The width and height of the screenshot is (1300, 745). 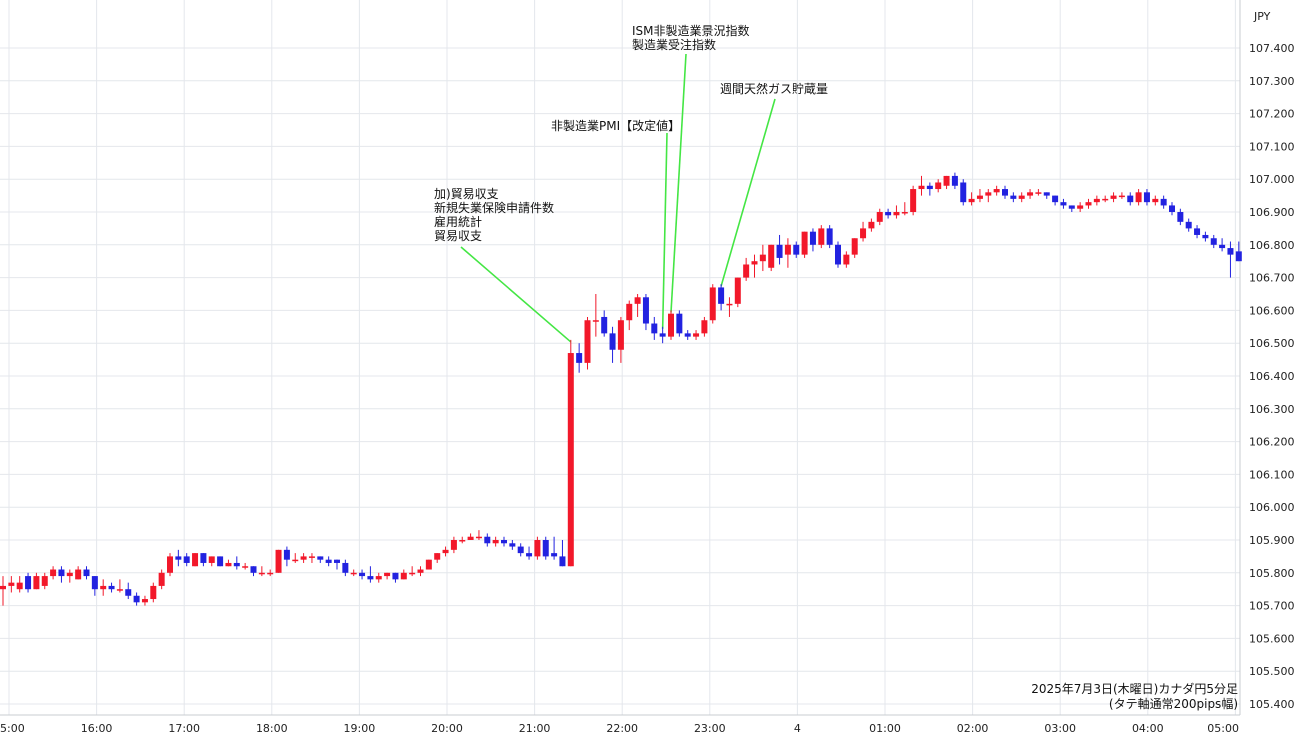 I want to click on annotation-line: 新規失業保険申請件数, so click(x=494, y=207).